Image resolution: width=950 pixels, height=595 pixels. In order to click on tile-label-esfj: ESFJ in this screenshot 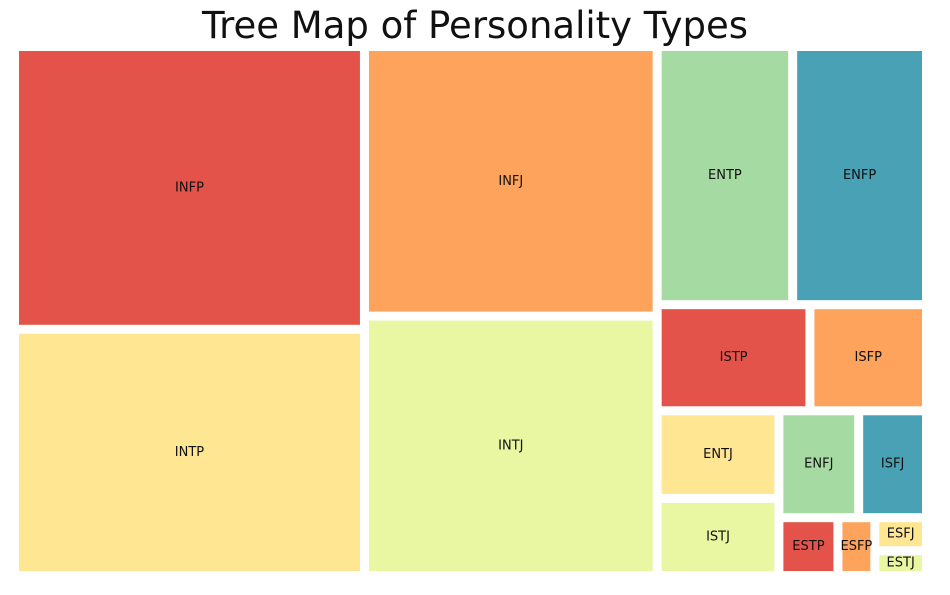, I will do `click(901, 534)`.